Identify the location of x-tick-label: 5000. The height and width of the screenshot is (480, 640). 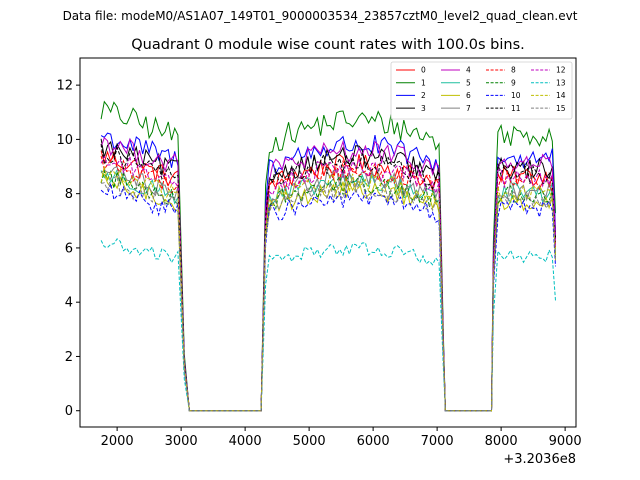
(309, 441).